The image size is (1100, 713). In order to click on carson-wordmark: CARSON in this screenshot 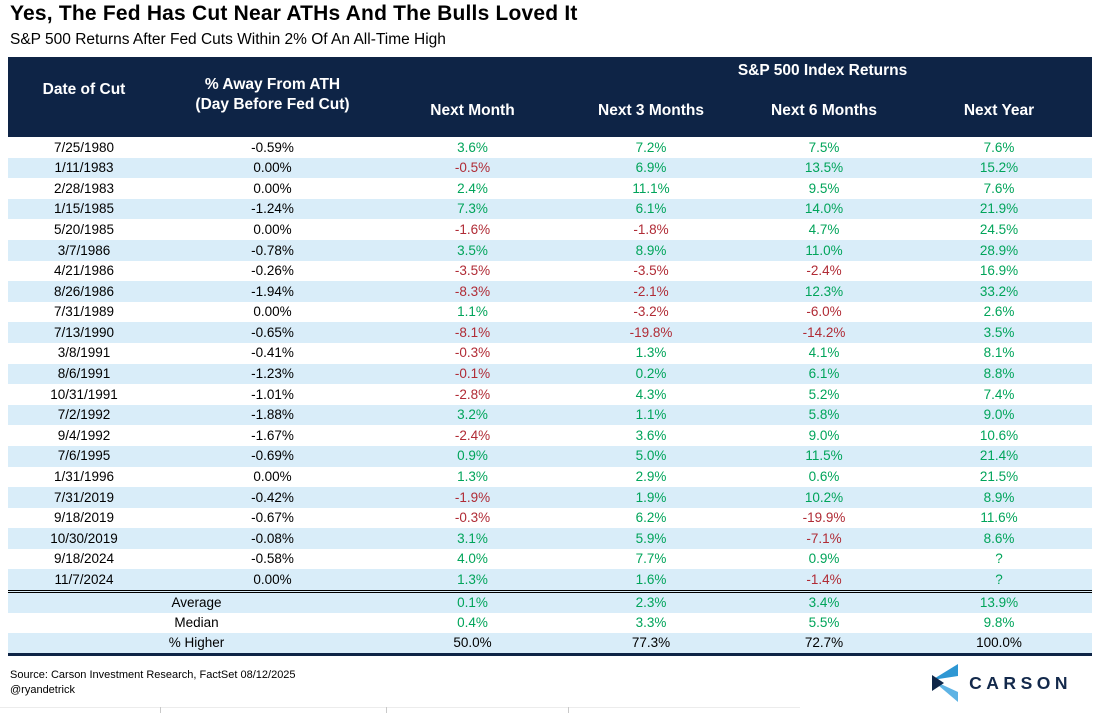, I will do `click(1020, 682)`.